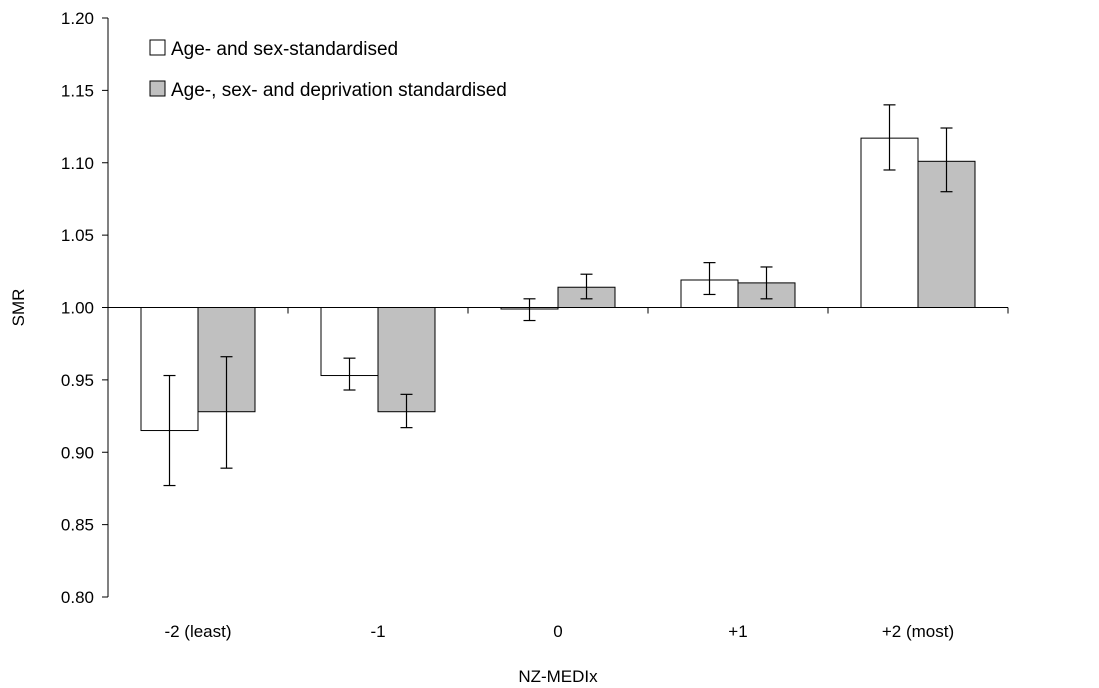 This screenshot has height=688, width=1099. Describe the element at coordinates (77, 90) in the screenshot. I see `y-tick-label: 1.15` at that location.